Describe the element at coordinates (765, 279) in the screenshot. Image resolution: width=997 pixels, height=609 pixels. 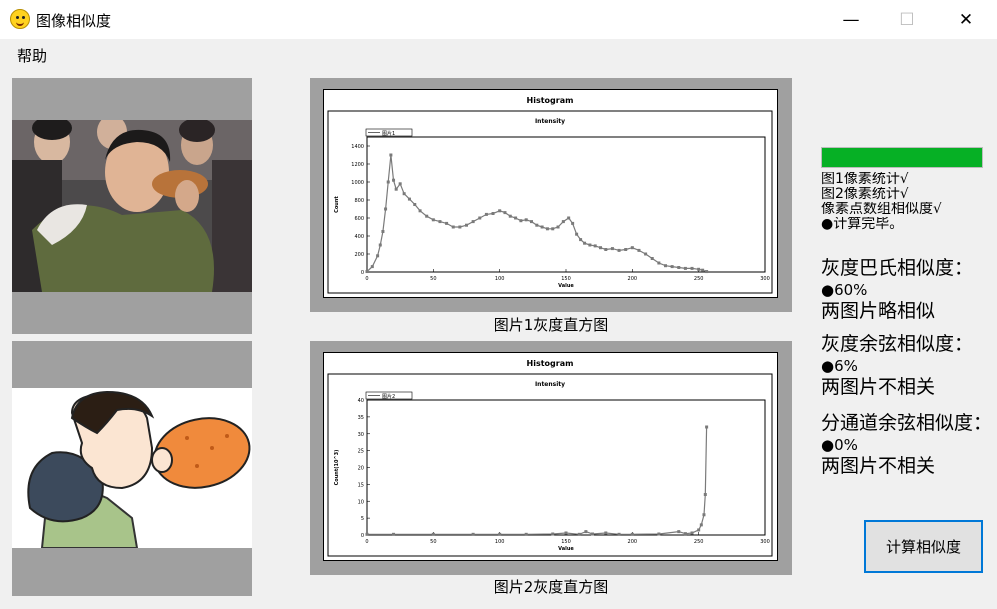
I see `x-tick-label: 300` at that location.